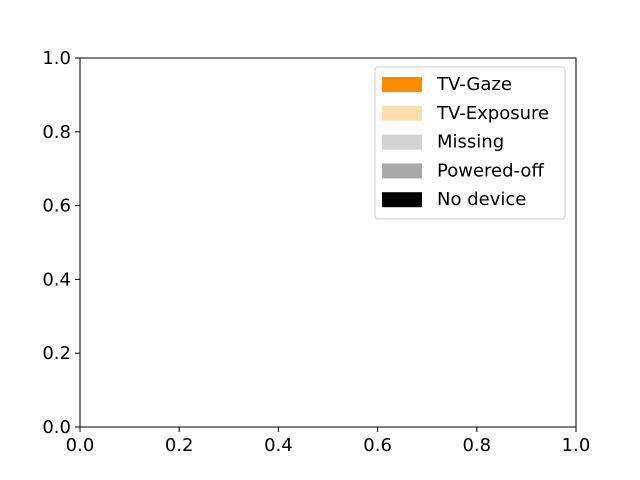  I want to click on x-tick-label: 0.6, so click(377, 445).